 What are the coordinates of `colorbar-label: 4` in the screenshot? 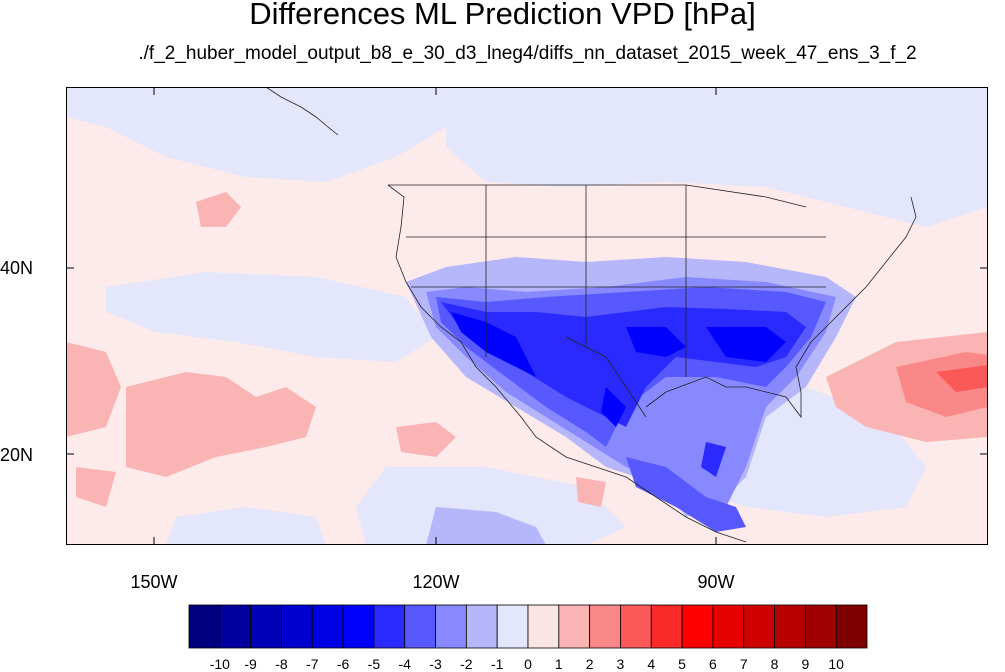 It's located at (651, 664).